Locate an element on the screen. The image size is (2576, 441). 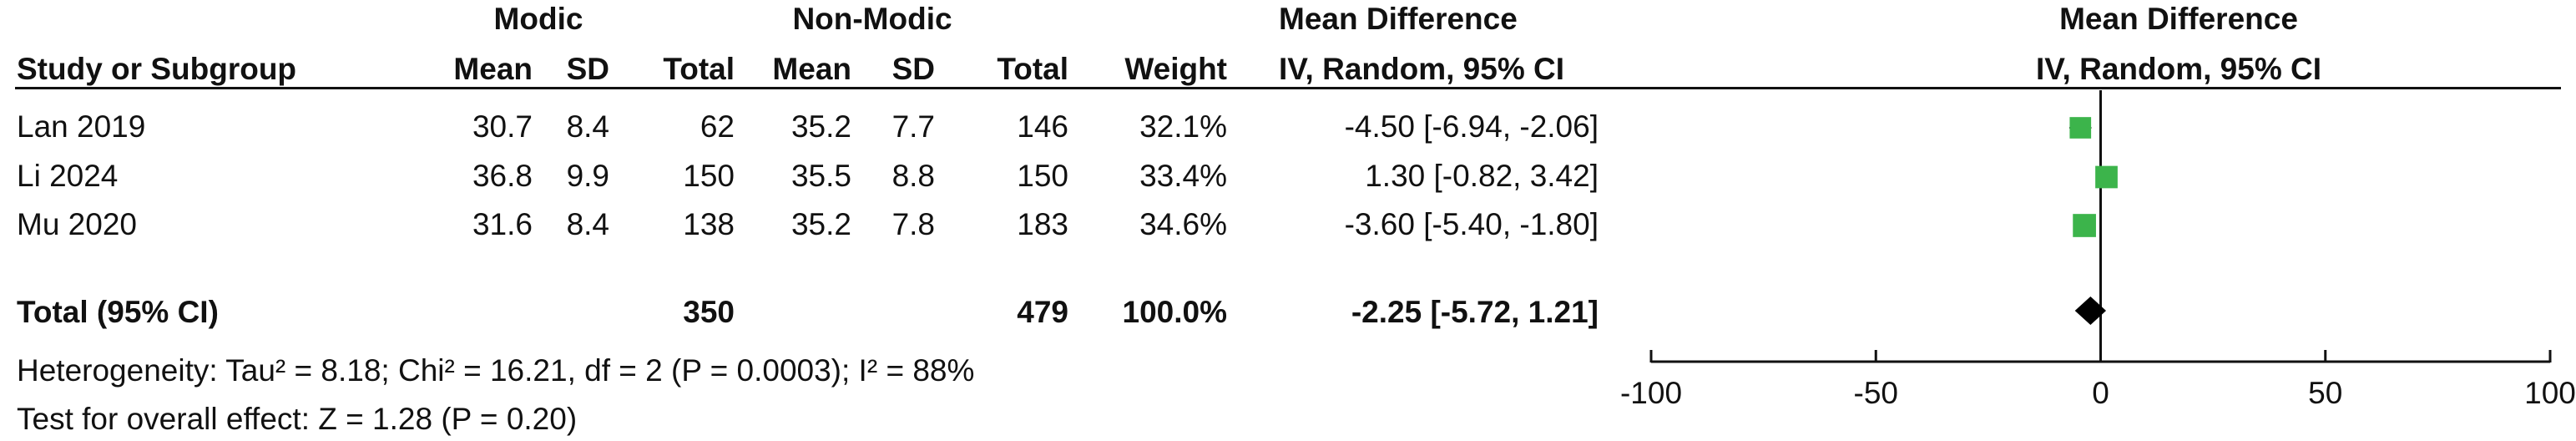
group2-header: Non-Modic is located at coordinates (872, 19).